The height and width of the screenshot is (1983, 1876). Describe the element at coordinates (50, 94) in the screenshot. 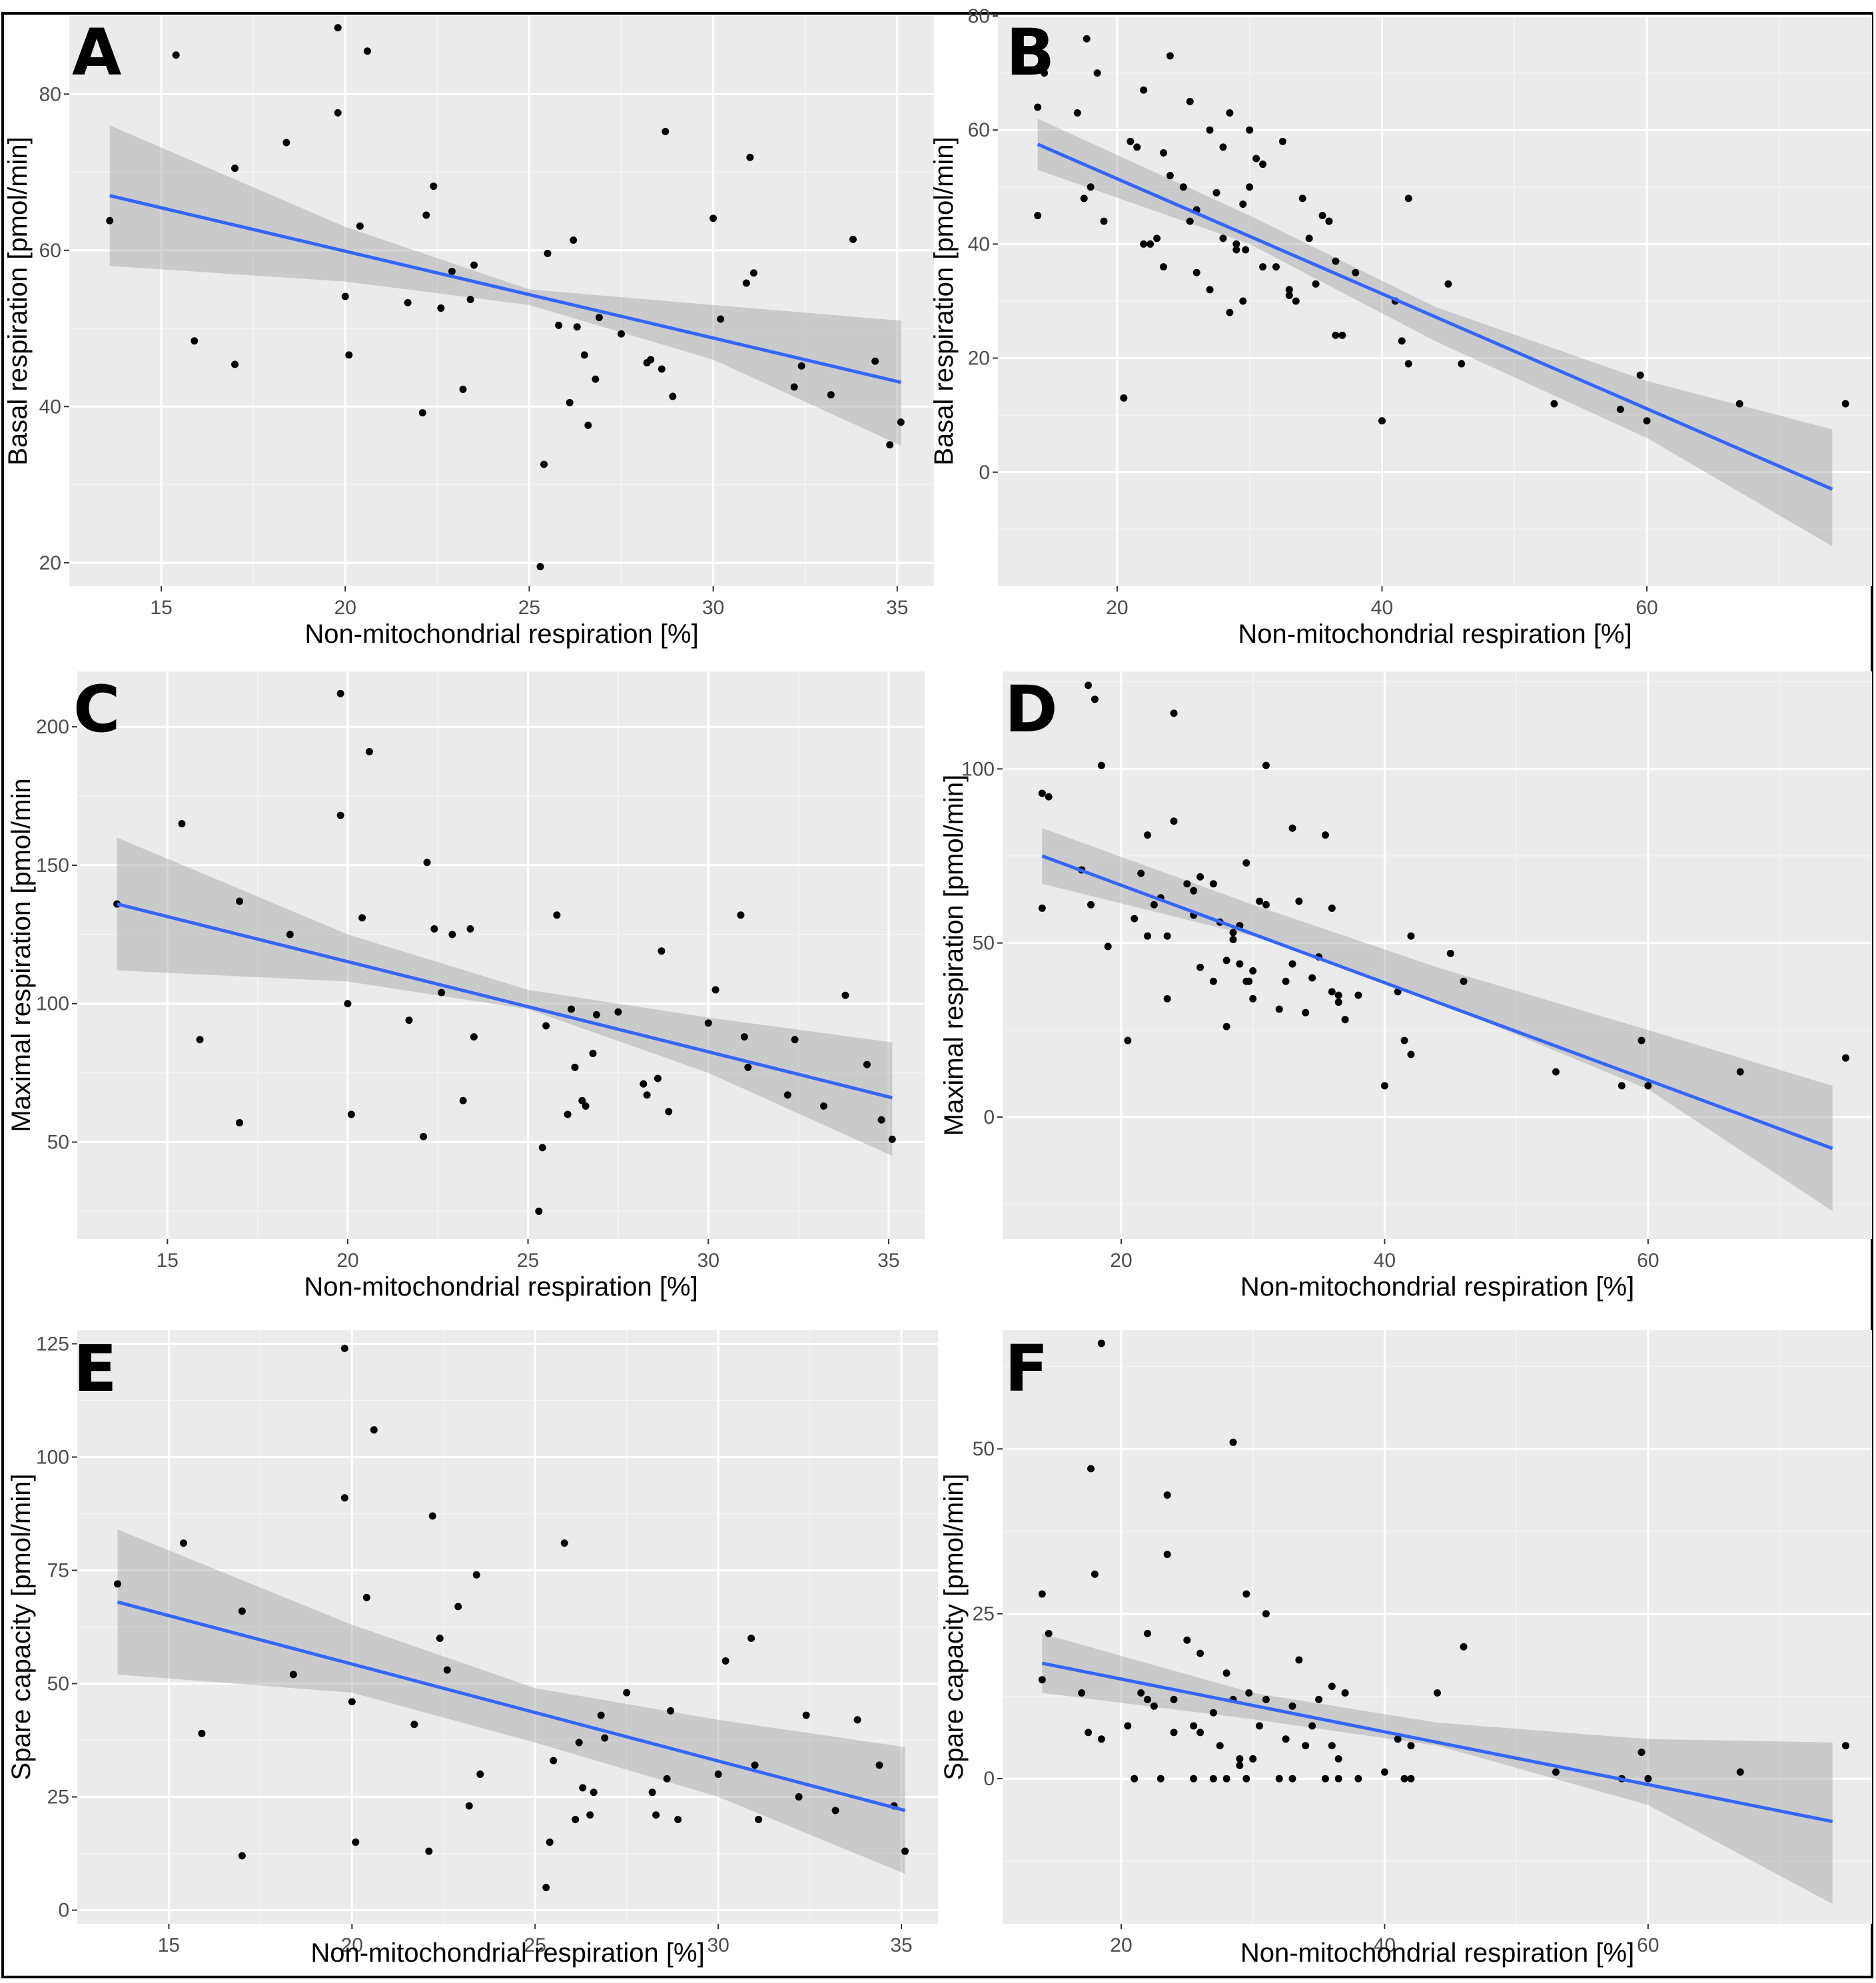

I see `y-tick-label: 80` at that location.